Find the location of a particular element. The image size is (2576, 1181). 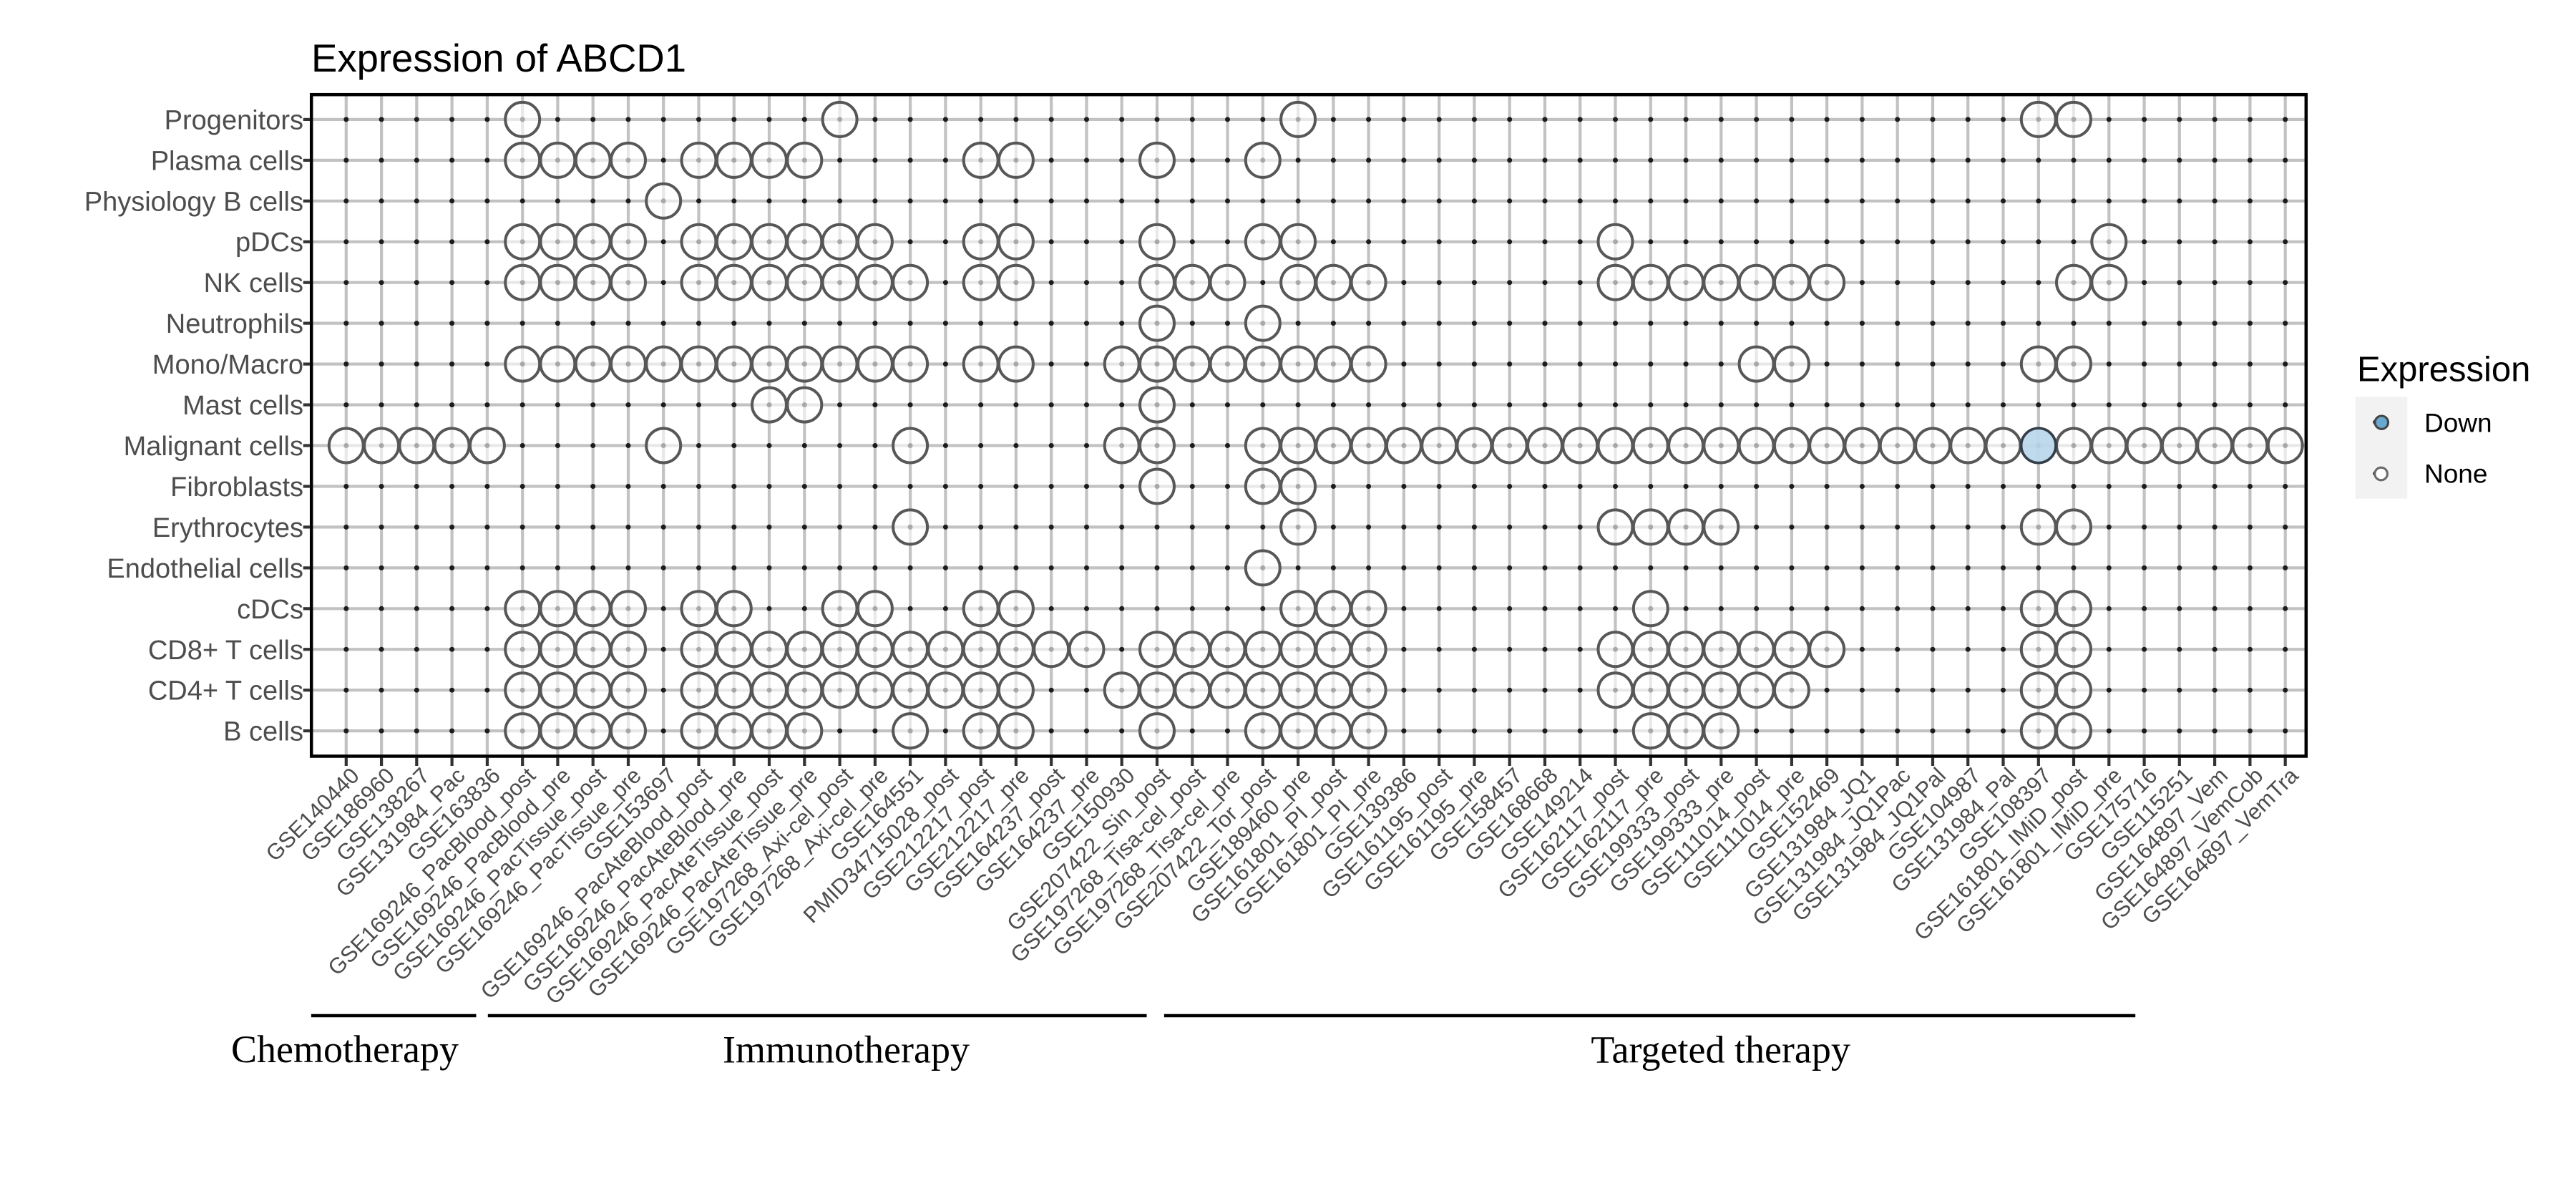

svg-text: Fibroblasts is located at coordinates (236, 487).